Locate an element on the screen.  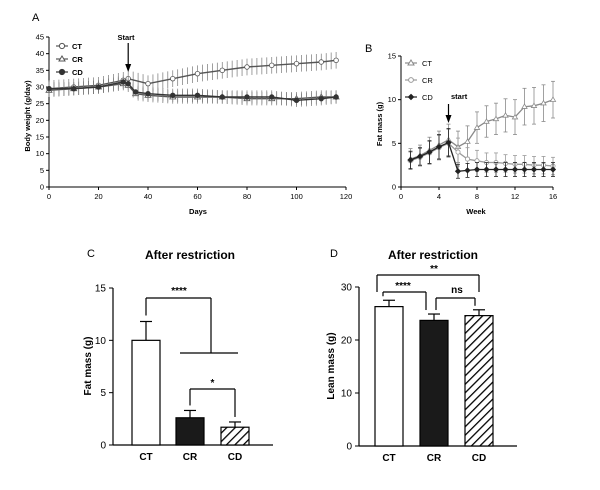
panel-label-a: A is located at coordinates (36, 18).